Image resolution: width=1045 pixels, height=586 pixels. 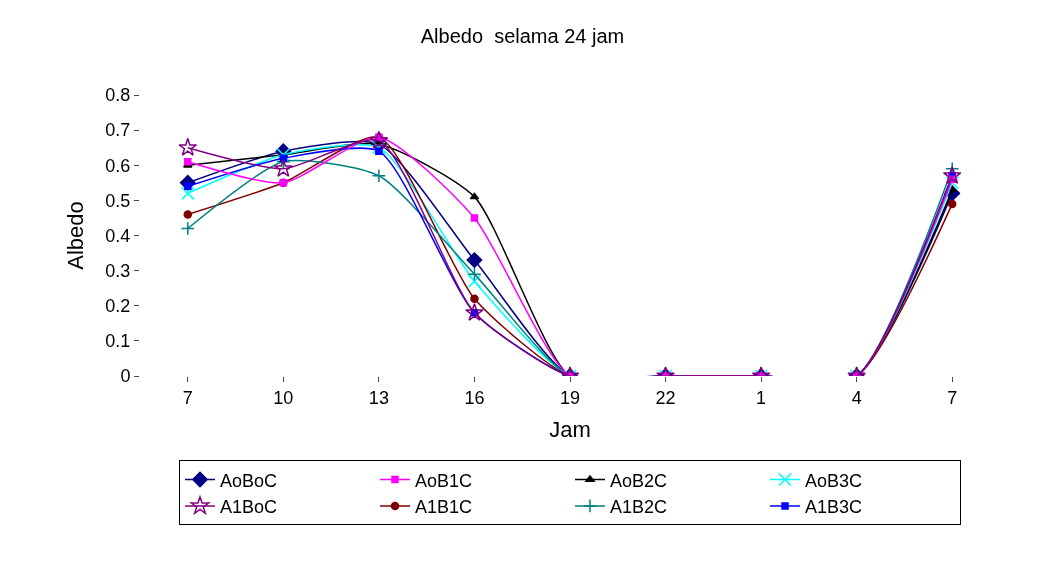 What do you see at coordinates (118, 95) in the screenshot?
I see `y-tick-label: 0.8` at bounding box center [118, 95].